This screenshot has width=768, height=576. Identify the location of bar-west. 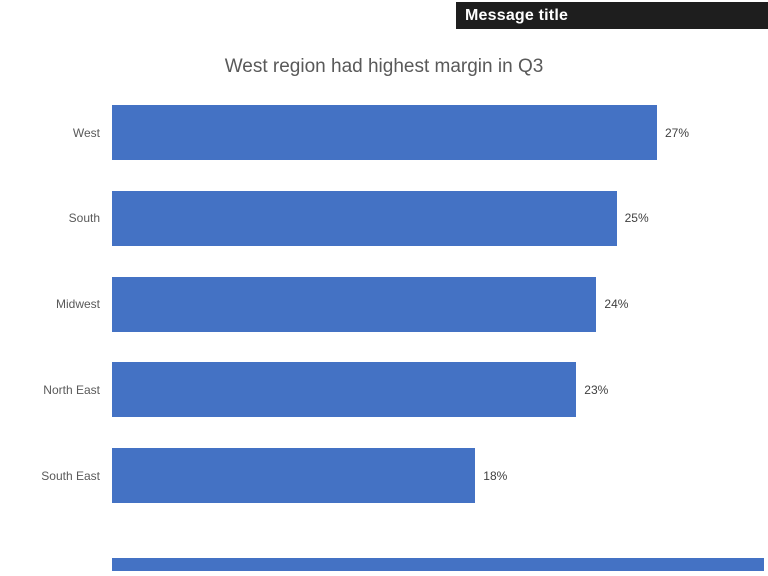
(384, 132).